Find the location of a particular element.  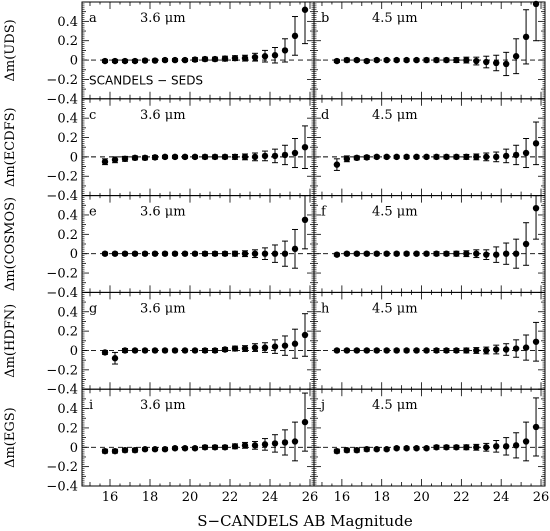

panel: −0.4 −0.2 0 0.2 0.4 e 3.6 μm is located at coordinates (180, 248).